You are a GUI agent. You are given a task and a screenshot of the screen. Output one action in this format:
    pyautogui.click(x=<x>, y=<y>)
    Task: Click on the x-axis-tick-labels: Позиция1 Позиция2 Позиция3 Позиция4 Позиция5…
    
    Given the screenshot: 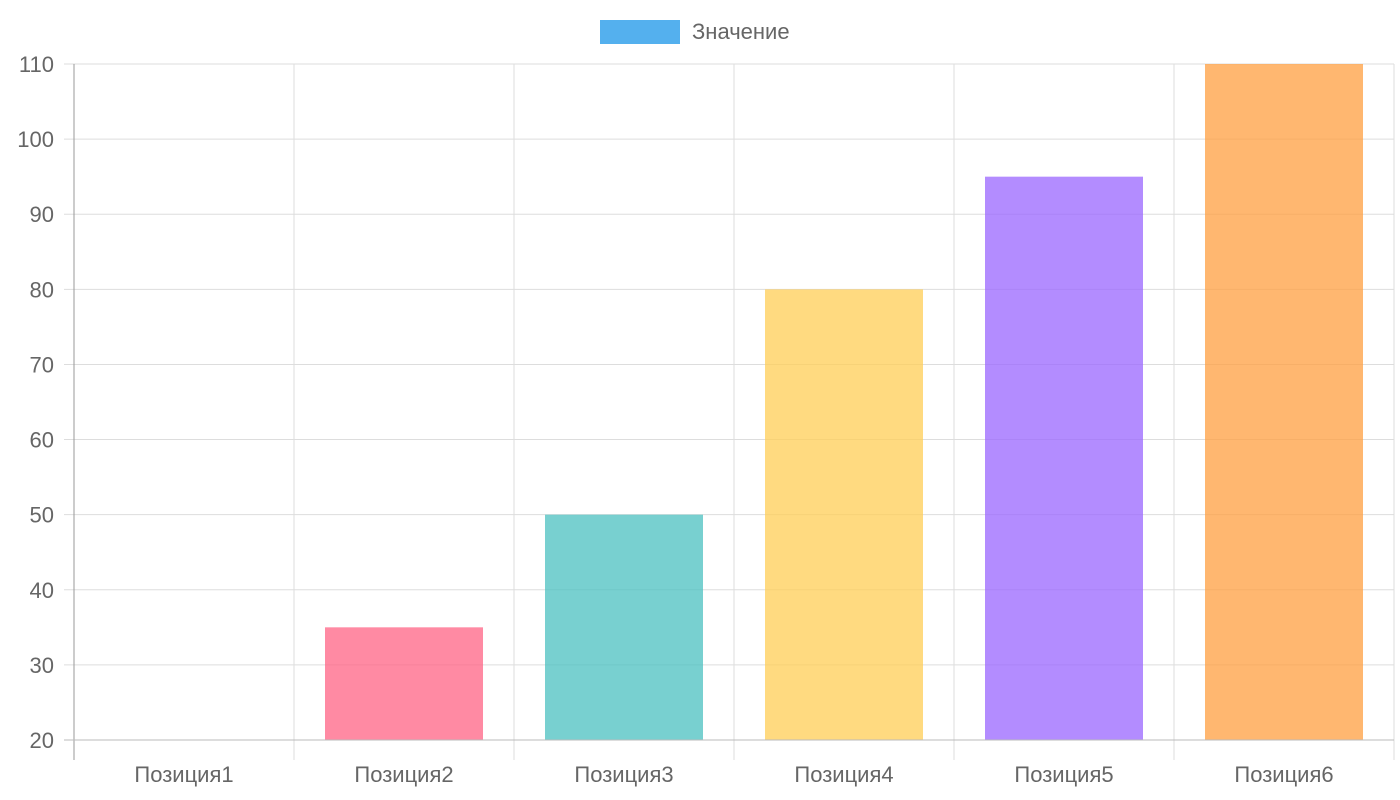 What is the action you would take?
    pyautogui.click(x=733, y=774)
    